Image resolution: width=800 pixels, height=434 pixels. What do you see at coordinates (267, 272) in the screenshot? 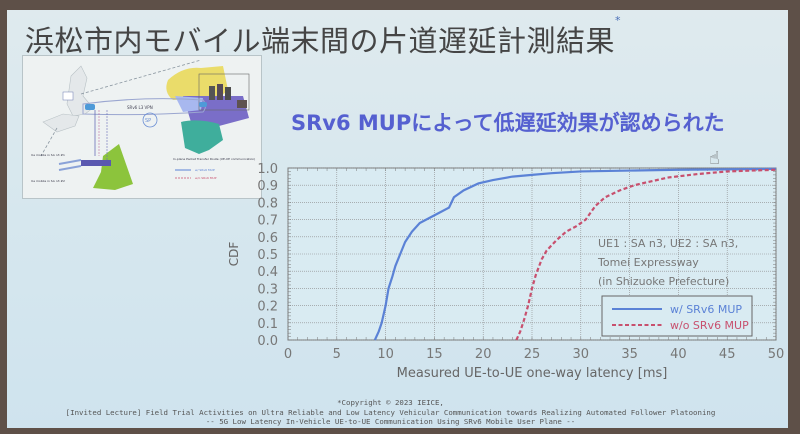
I see `y-tick-label: 0.4` at bounding box center [267, 272].